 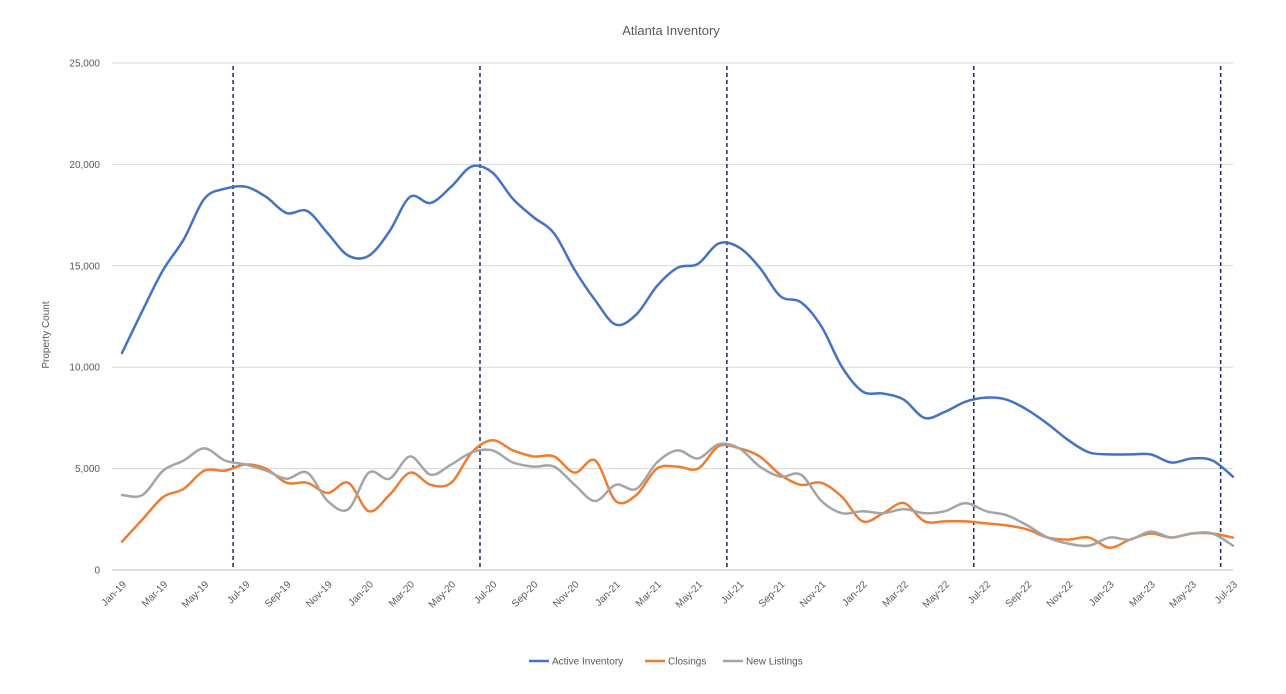 What do you see at coordinates (1226, 592) in the screenshot?
I see `x-tick-label: Jul-23` at bounding box center [1226, 592].